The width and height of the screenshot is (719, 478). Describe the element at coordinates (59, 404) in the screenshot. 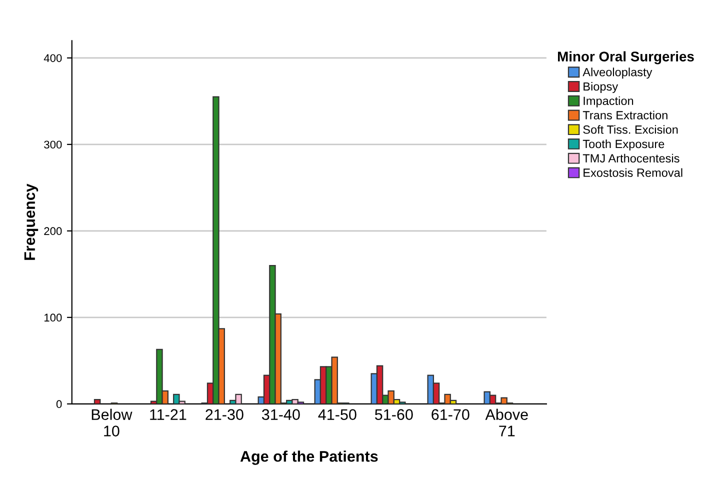

I see `y-tick-label: 0` at that location.